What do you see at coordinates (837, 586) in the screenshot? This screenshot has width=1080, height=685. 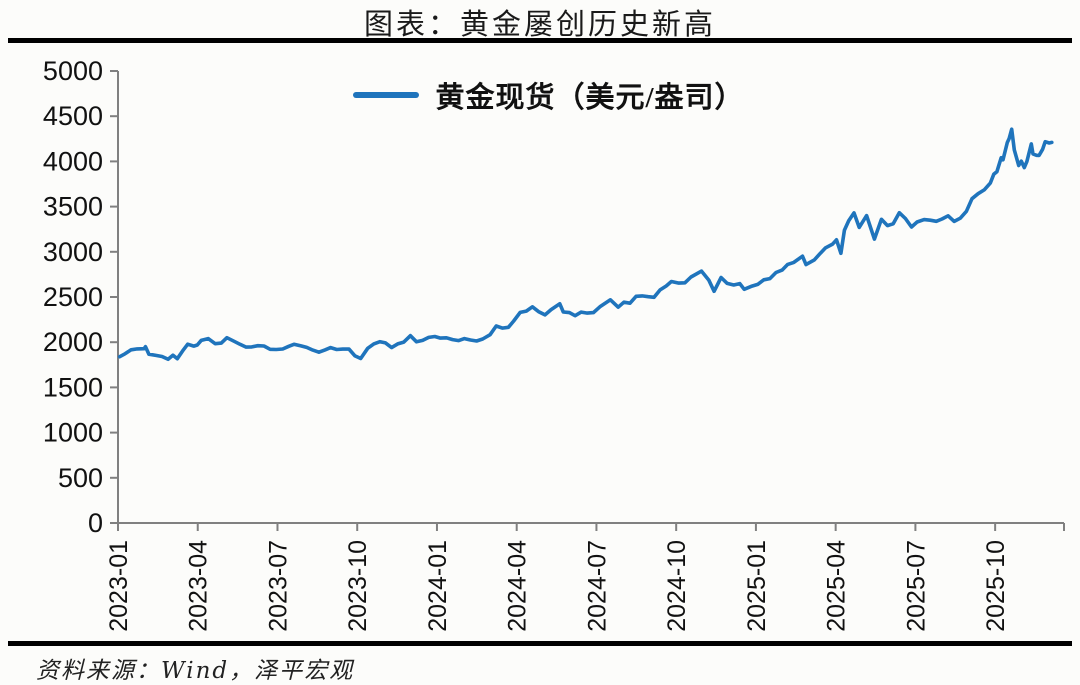 I see `x-tick-label: 2025-04` at bounding box center [837, 586].